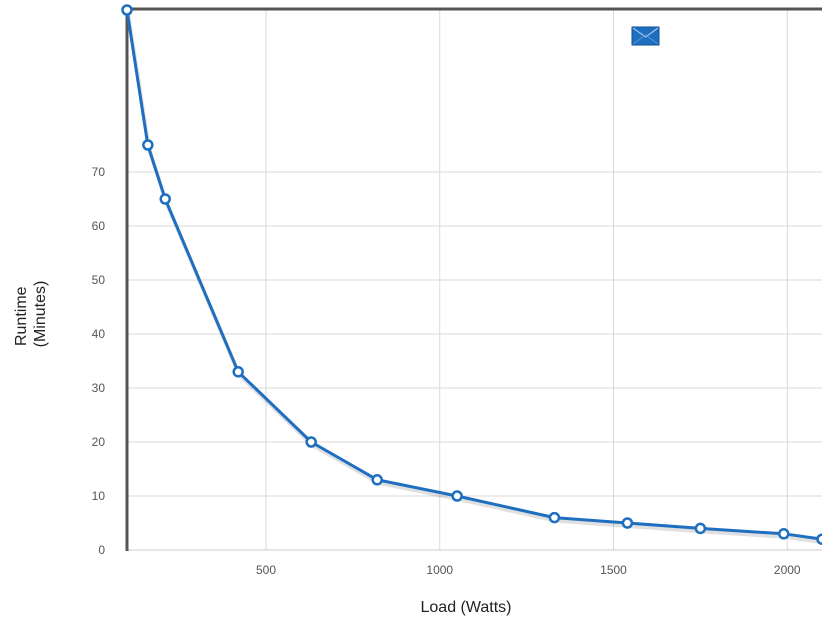 This screenshot has height=623, width=822. What do you see at coordinates (99, 442) in the screenshot?
I see `y-tick-label: 20` at bounding box center [99, 442].